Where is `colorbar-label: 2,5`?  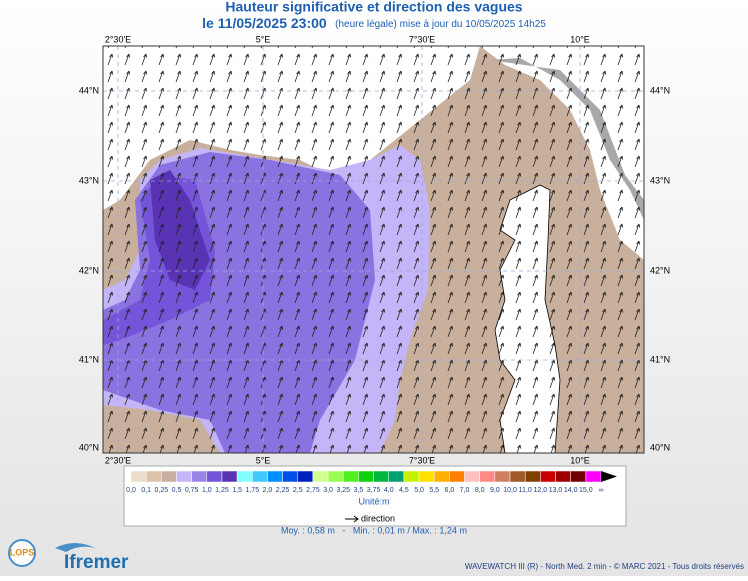
colorbar-label: 2,5 is located at coordinates (298, 490).